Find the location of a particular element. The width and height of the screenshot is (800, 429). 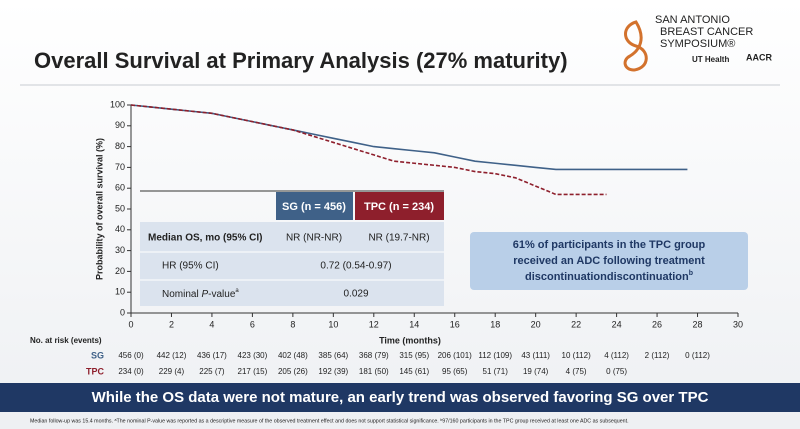

x-tick-label: 2 is located at coordinates (171, 324).